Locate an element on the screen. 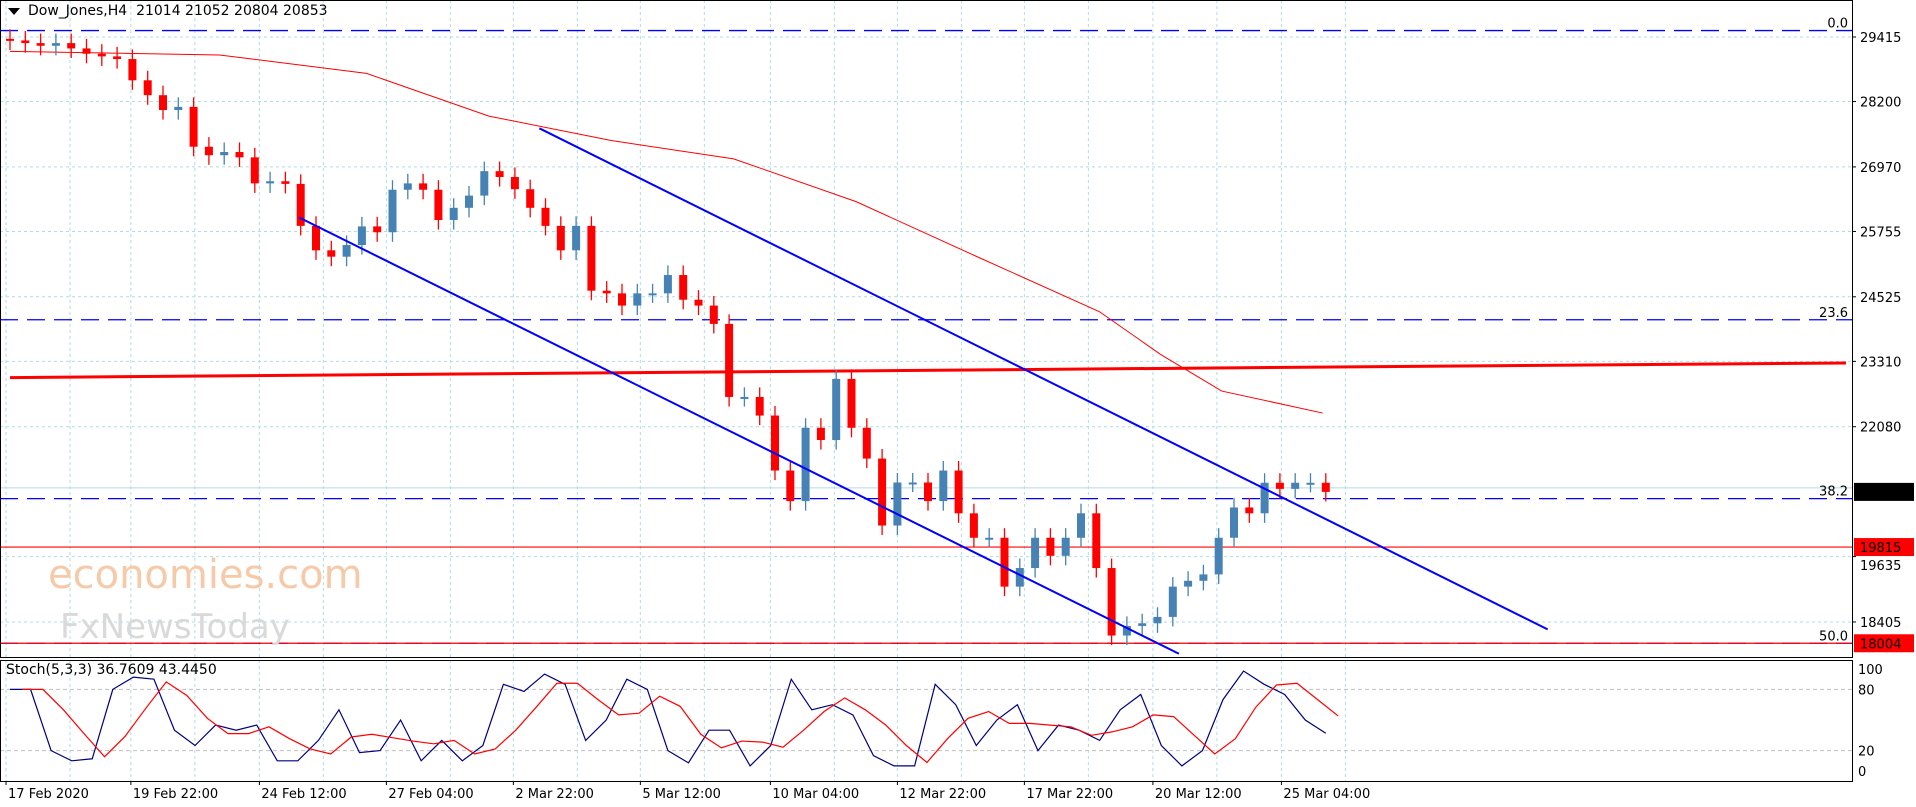  price-tick-label: 24525 is located at coordinates (1880, 298).